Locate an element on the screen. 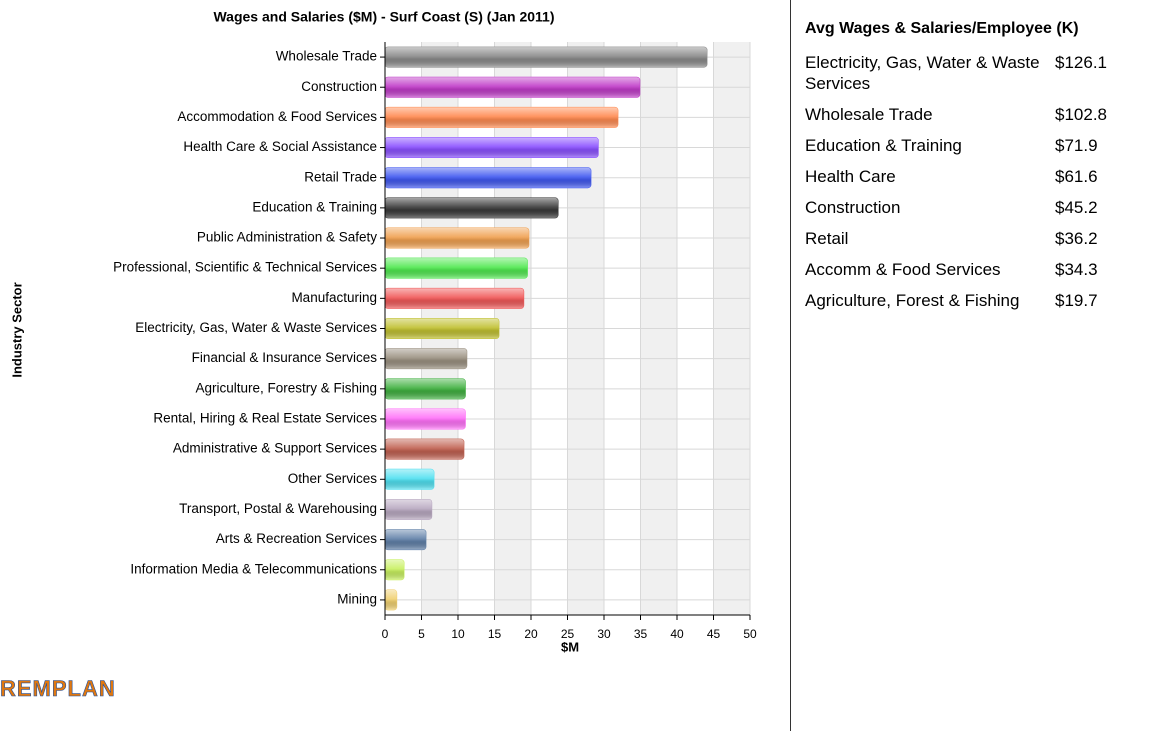 The image size is (1161, 731). y-tick-label: Construction is located at coordinates (339, 86).